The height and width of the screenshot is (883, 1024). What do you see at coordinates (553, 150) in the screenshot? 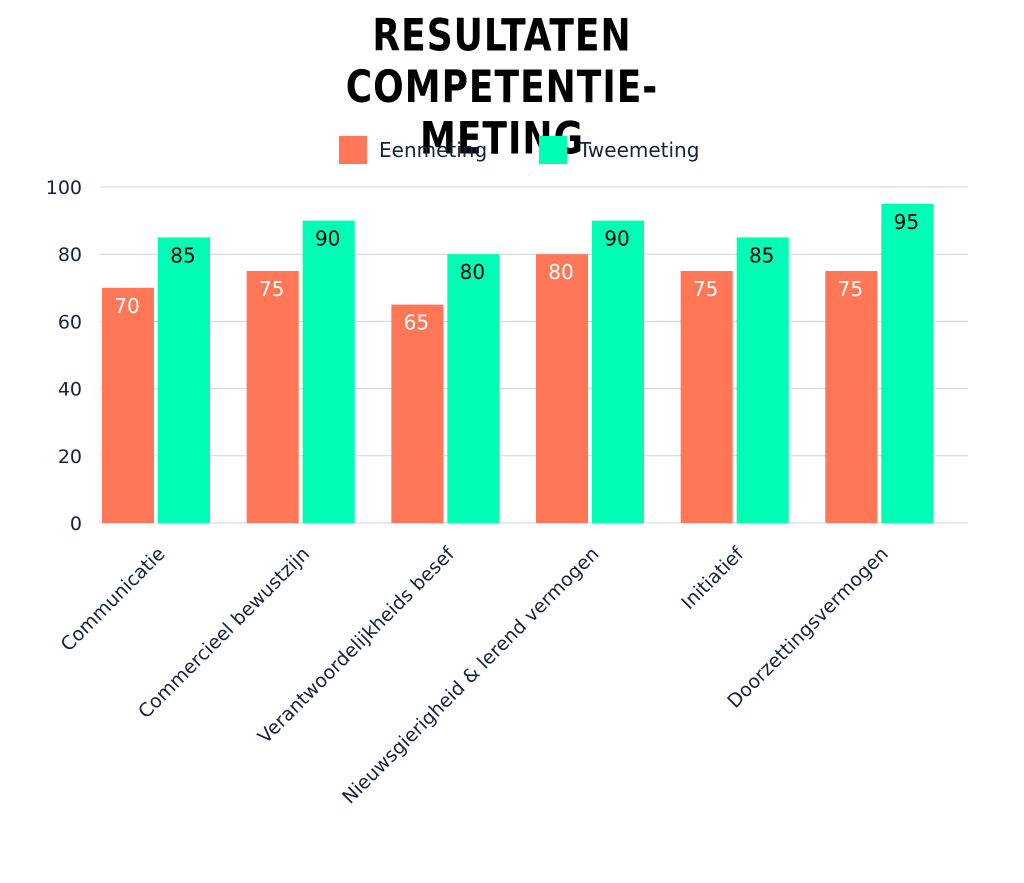
I see `legend-swatch-tweemeting` at bounding box center [553, 150].